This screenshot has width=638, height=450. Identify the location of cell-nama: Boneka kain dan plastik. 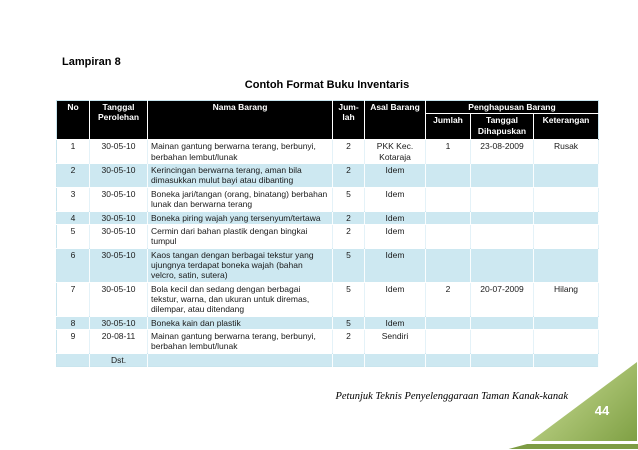
(240, 323).